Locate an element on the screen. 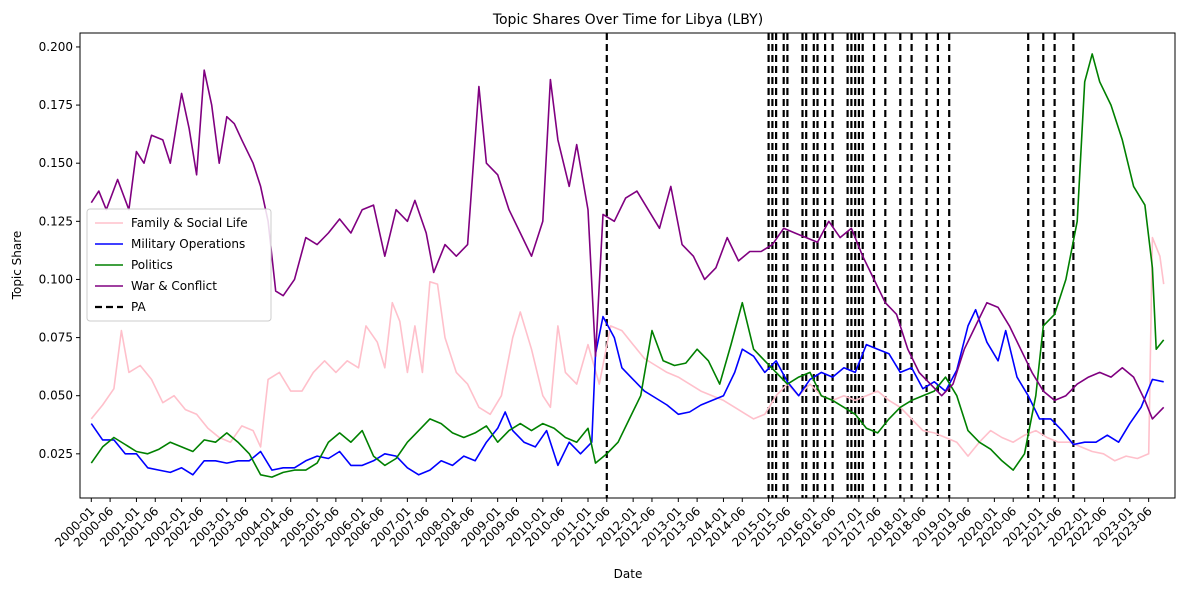 Image resolution: width=1189 pixels, height=590 pixels. y-tick-label: 0.200 is located at coordinates (56, 47).